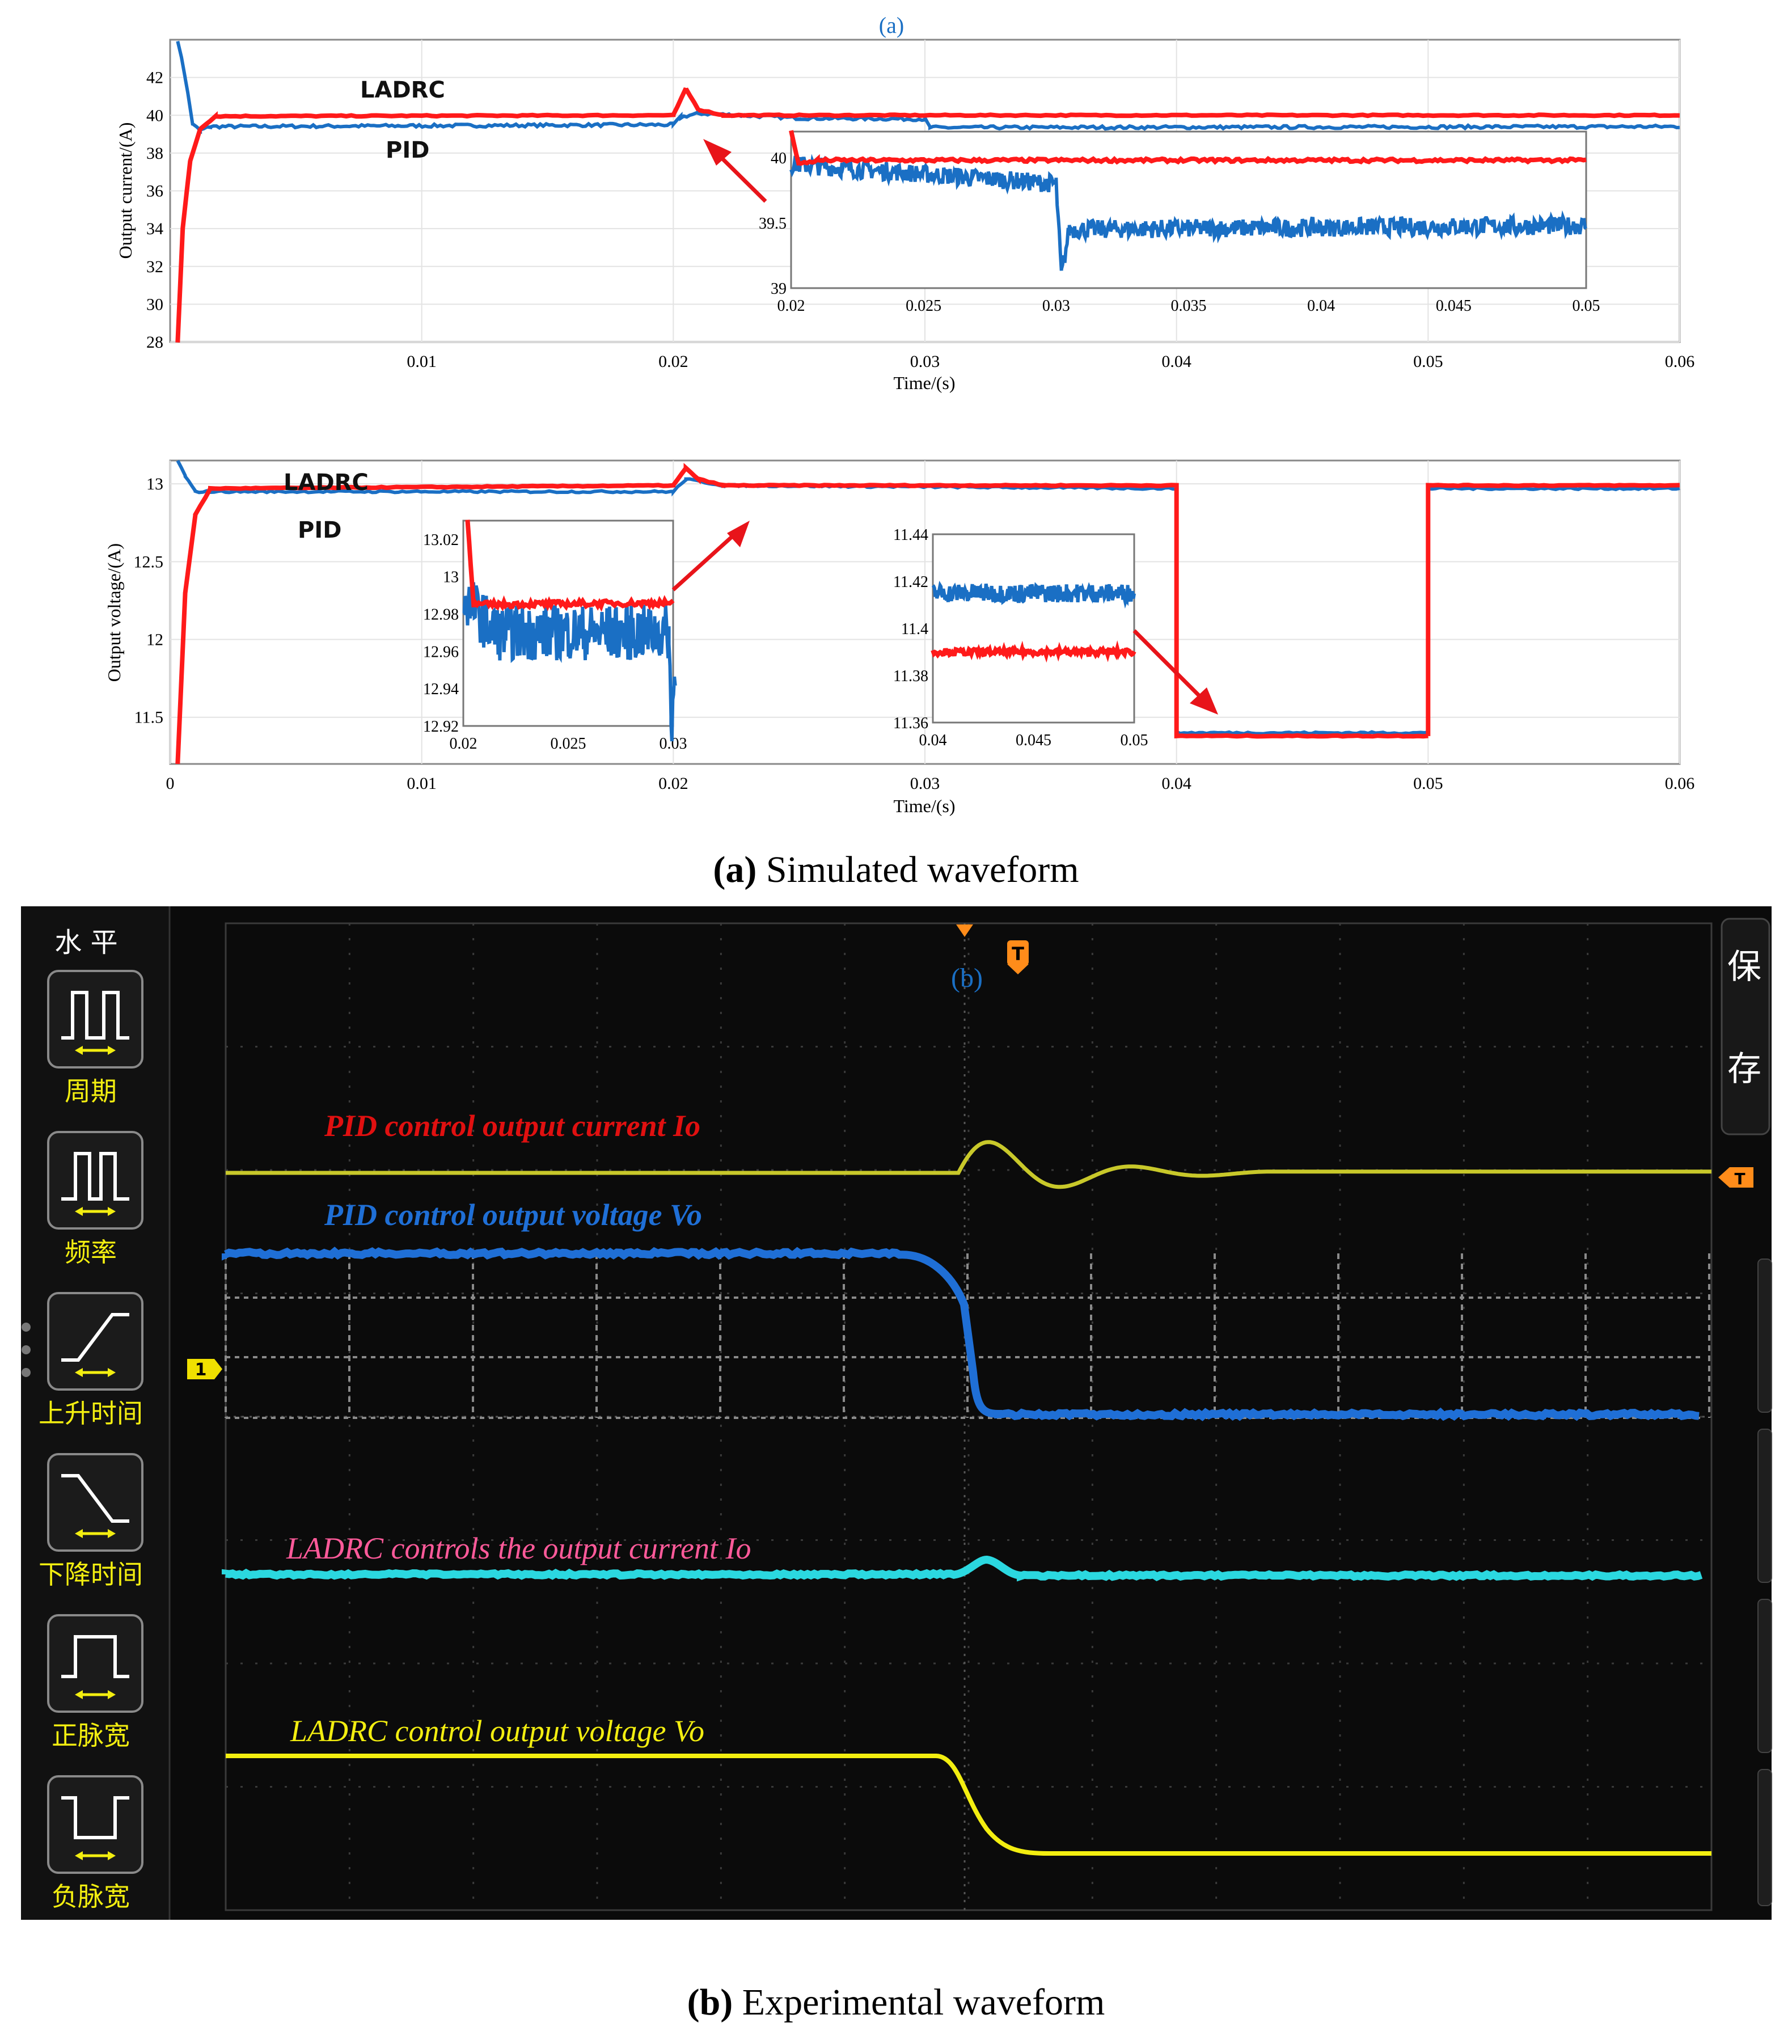 The width and height of the screenshot is (1792, 2044). I want to click on fall-time-icon, so click(95, 1506).